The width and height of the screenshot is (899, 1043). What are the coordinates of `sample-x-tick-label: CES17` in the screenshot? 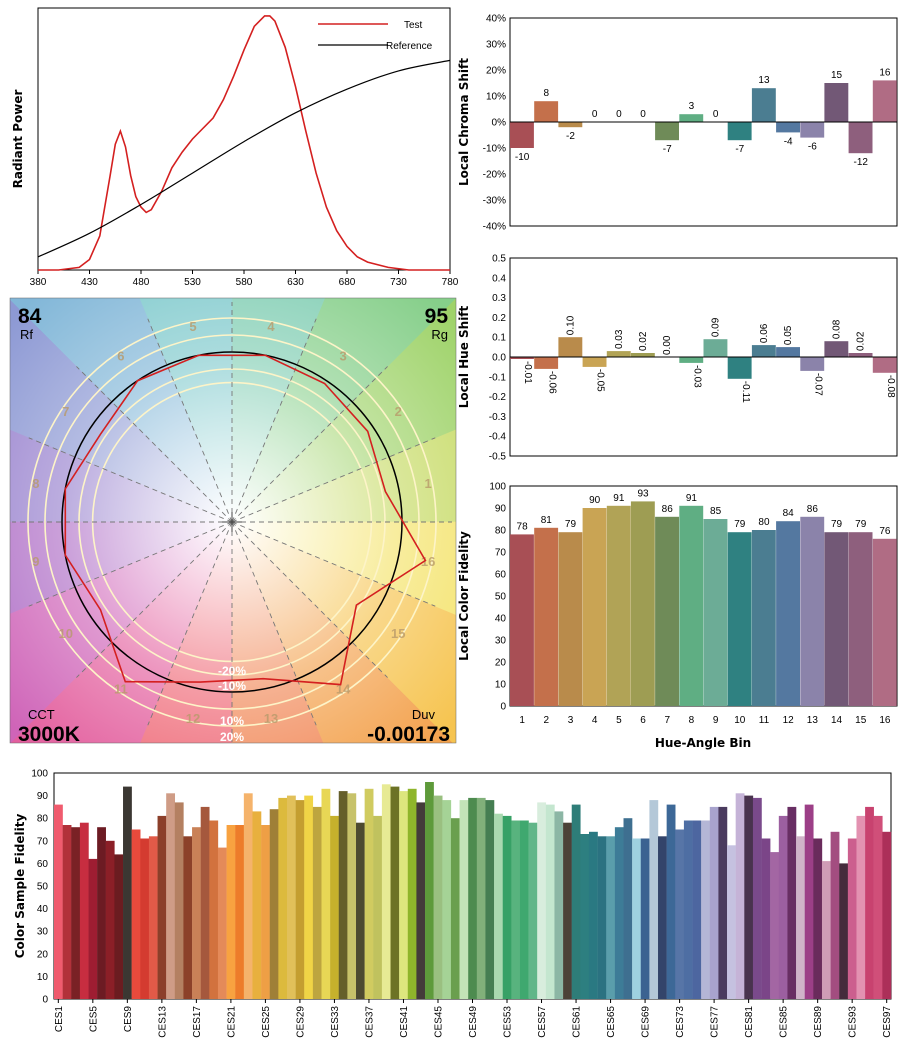 It's located at (197, 1022).